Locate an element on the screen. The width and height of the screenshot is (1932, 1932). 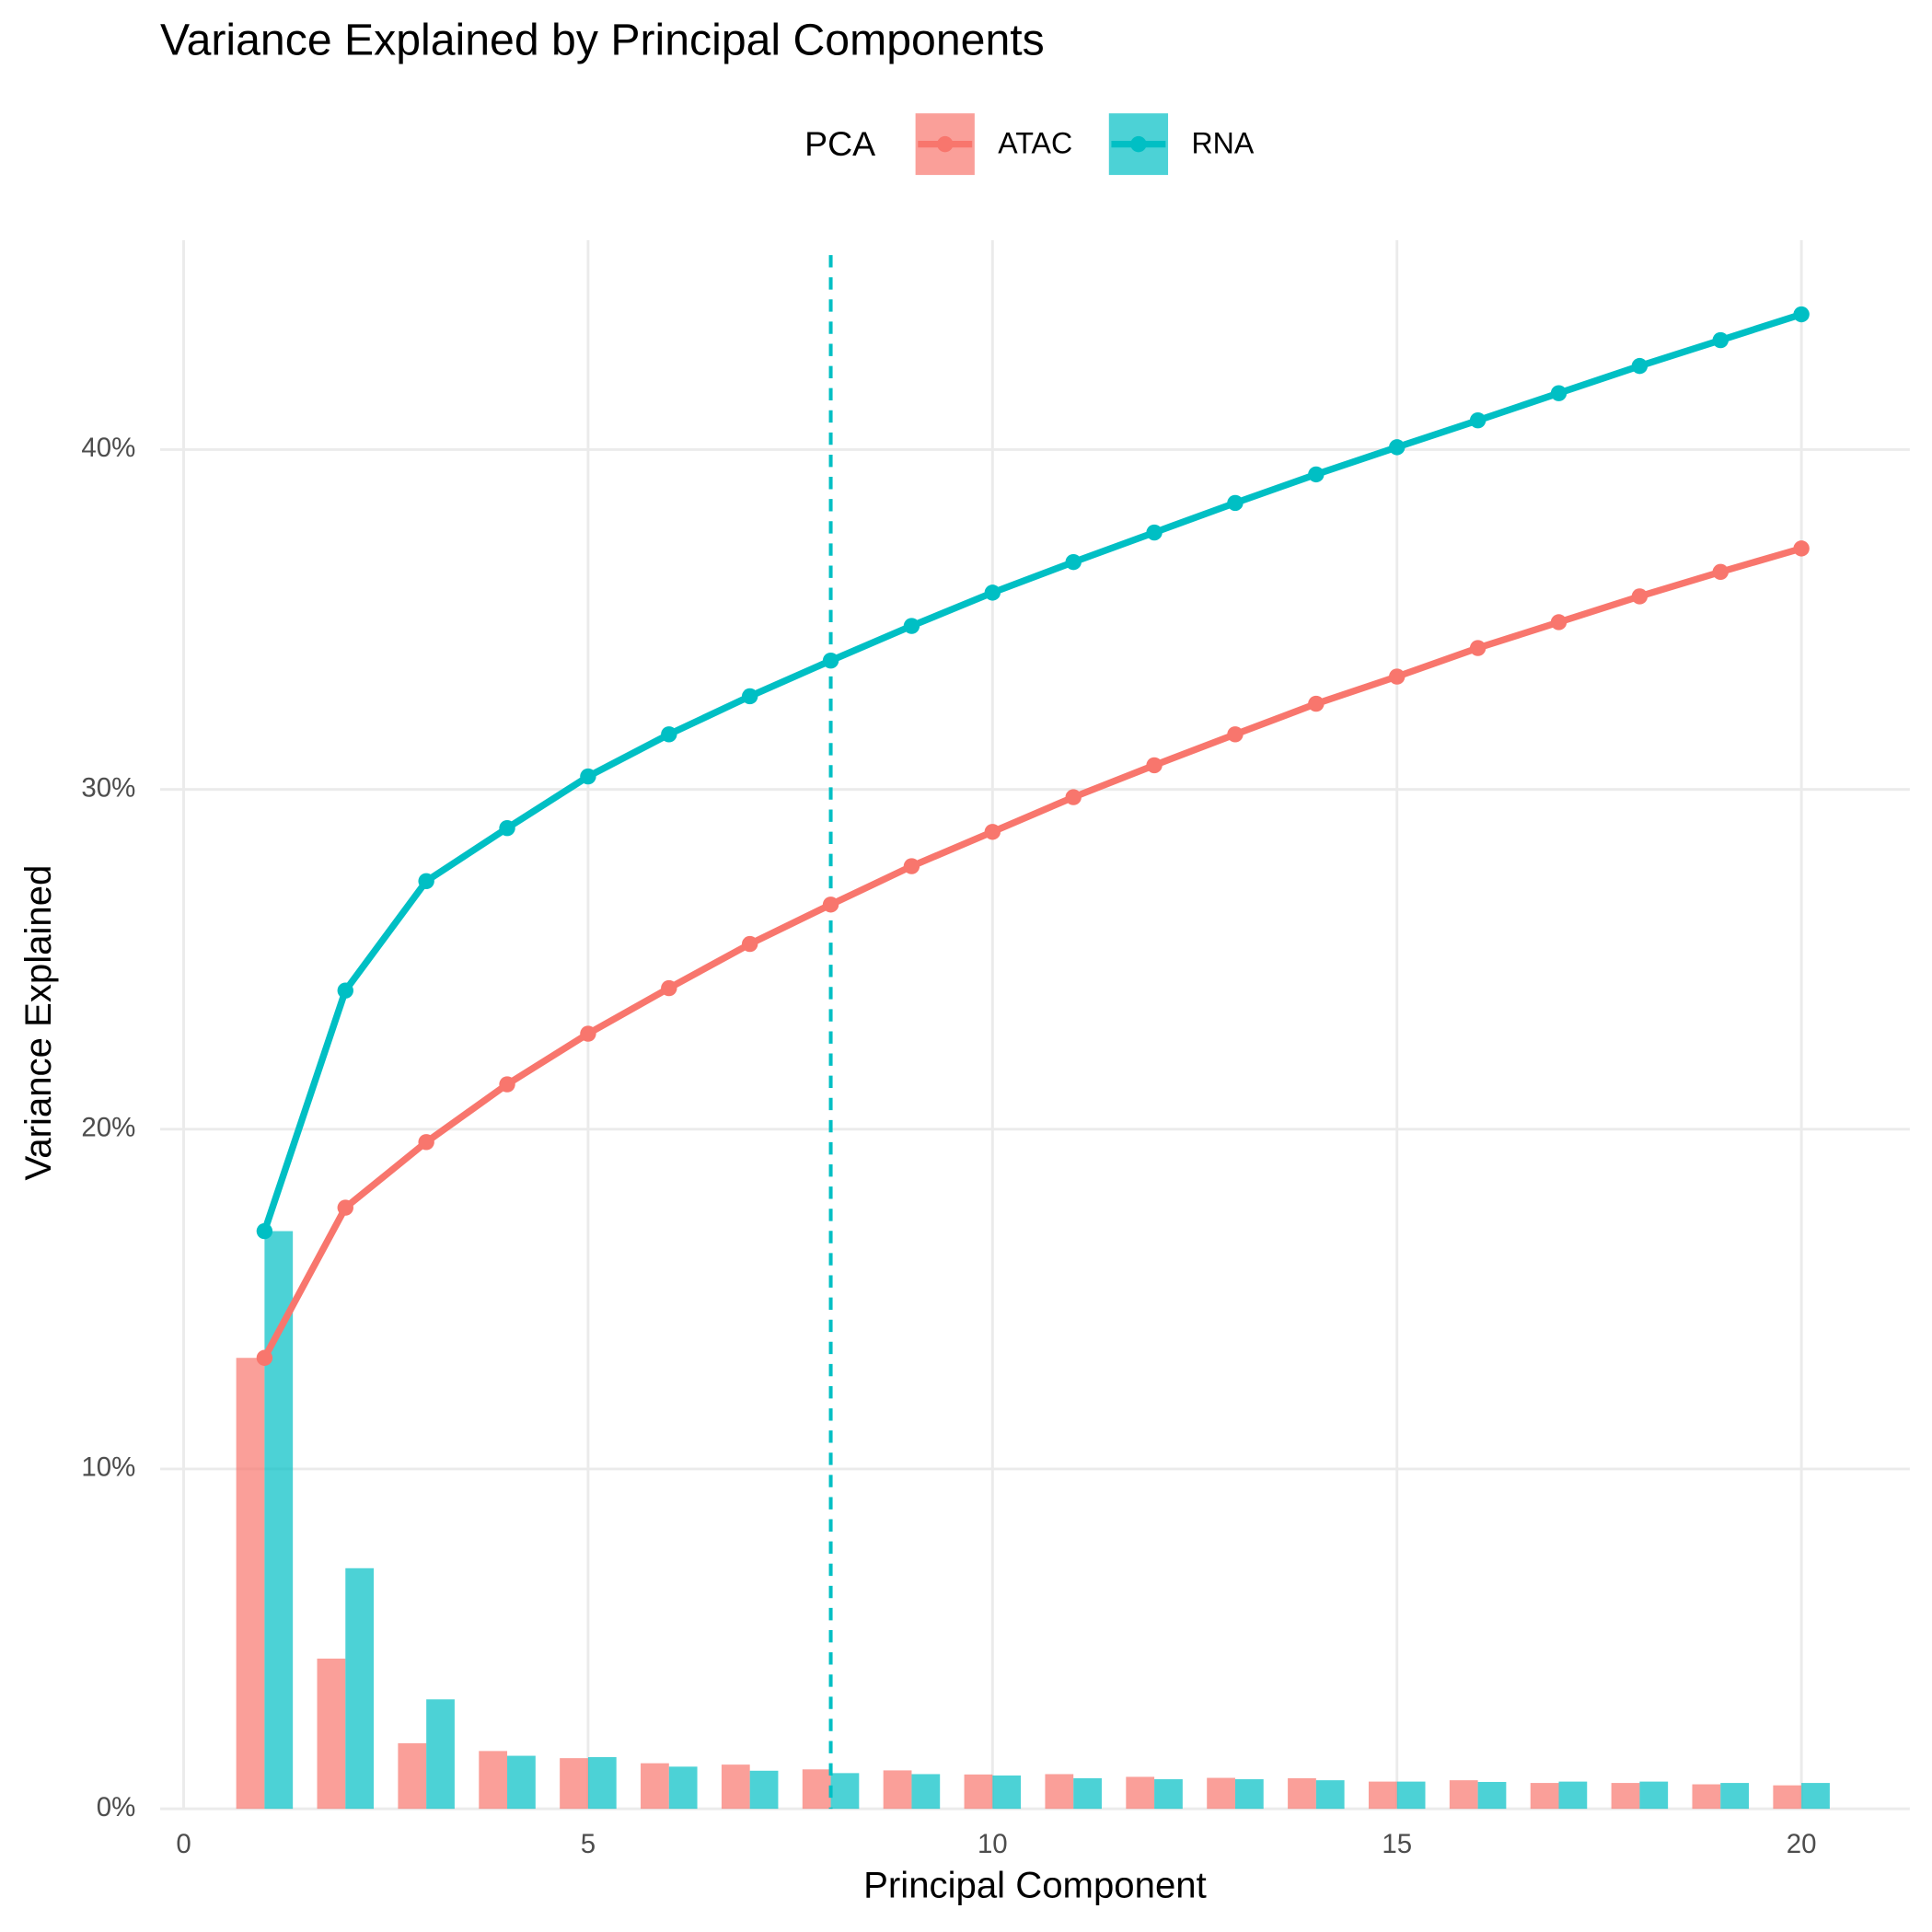
legend-label: ATAC is located at coordinates (1035, 142).